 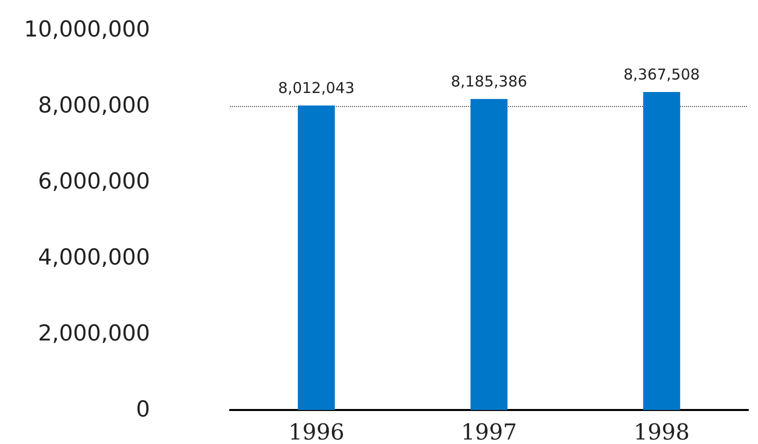 I want to click on x-tick-label: 1998, so click(x=662, y=432).